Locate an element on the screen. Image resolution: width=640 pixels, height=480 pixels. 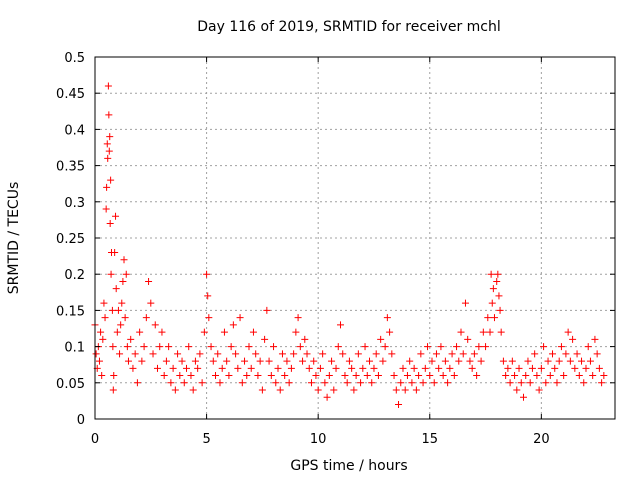
x-tick-label: 5 is located at coordinates (206, 439).